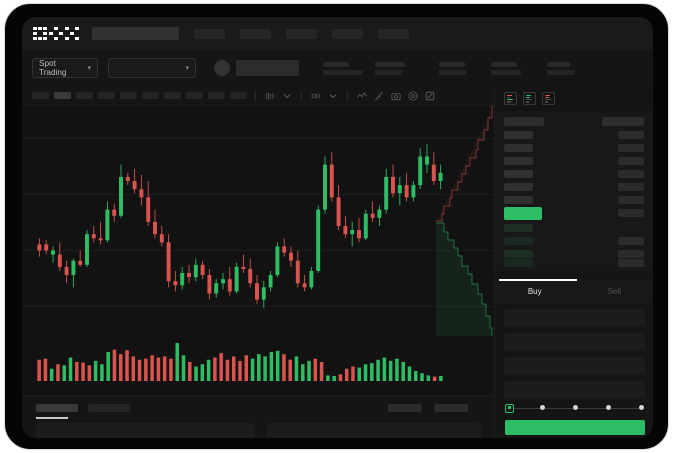 The width and height of the screenshot is (673, 453). Describe the element at coordinates (53, 68) in the screenshot. I see `spot-trading-label: Spot Trading` at that location.